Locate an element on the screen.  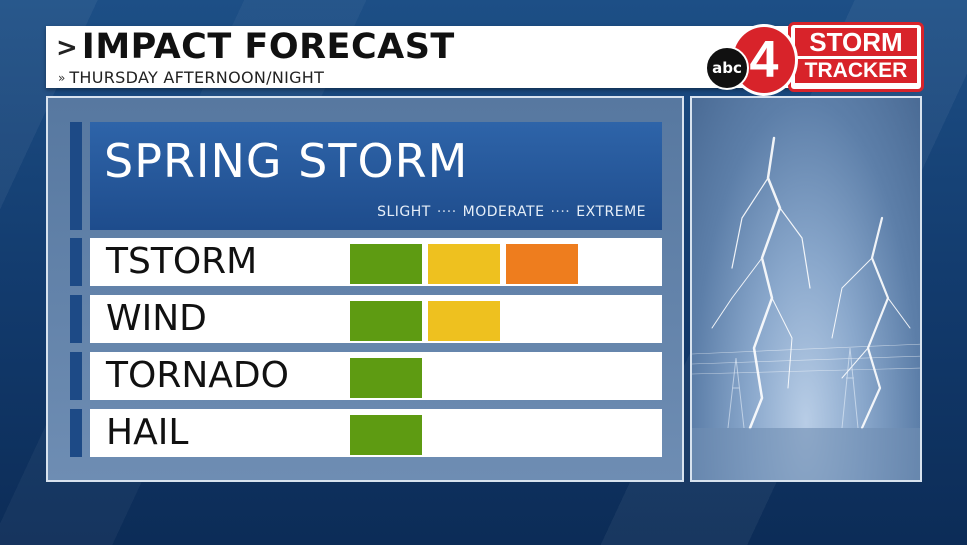
page-title: IMPACT FORECAST is located at coordinates (268, 47).